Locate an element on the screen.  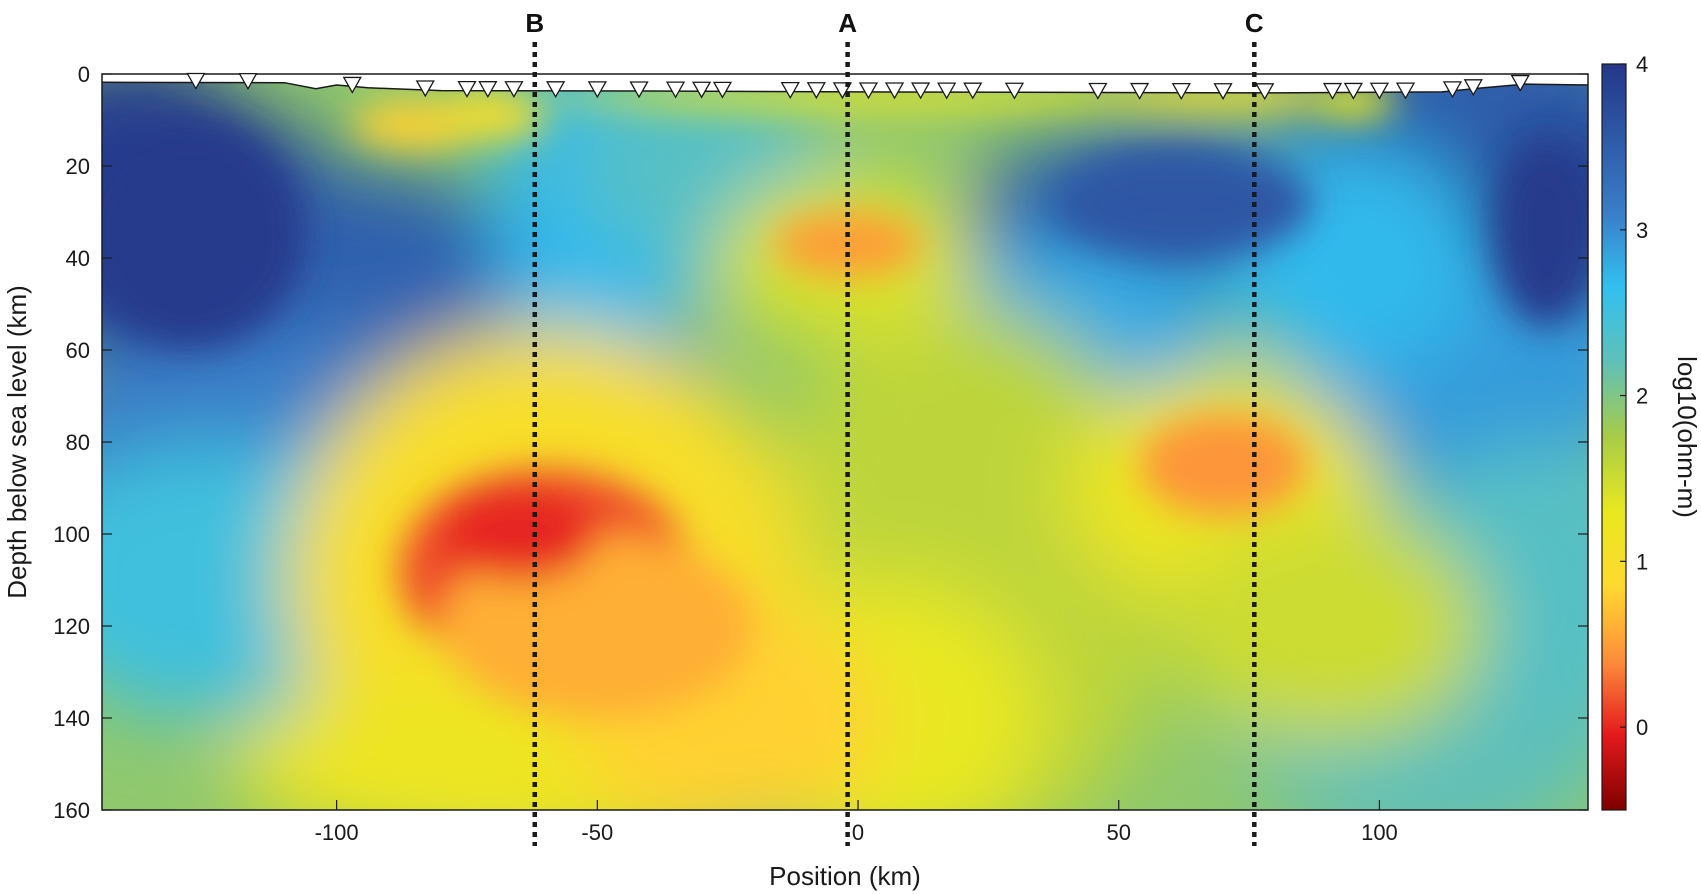
y-tick-label: 160 is located at coordinates (71, 810).